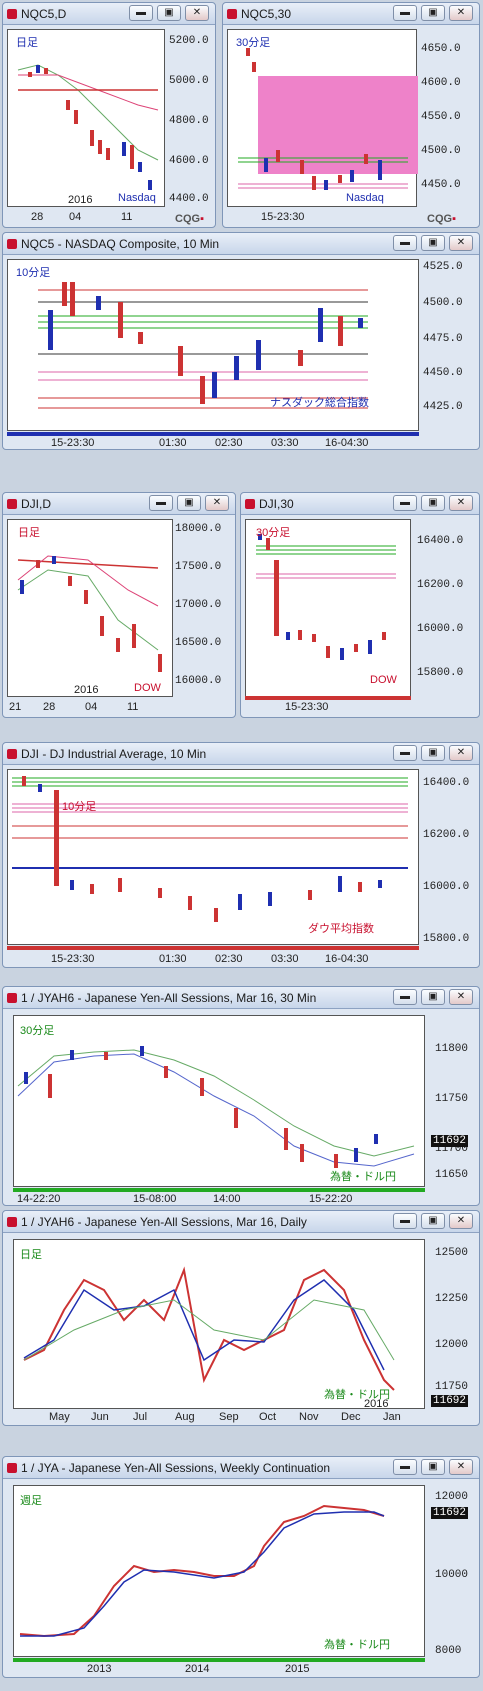 This screenshot has height=1691, width=483. I want to click on y-tick: 18000.0, so click(198, 529).